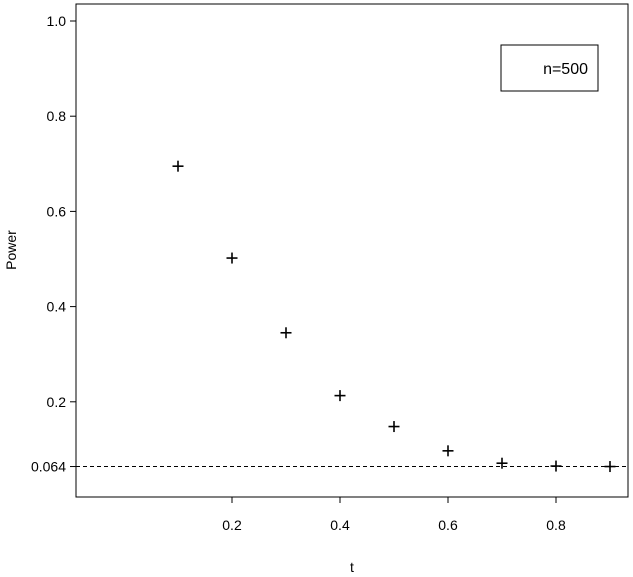 This screenshot has height=577, width=633. I want to click on x-axis-title: t, so click(352, 567).